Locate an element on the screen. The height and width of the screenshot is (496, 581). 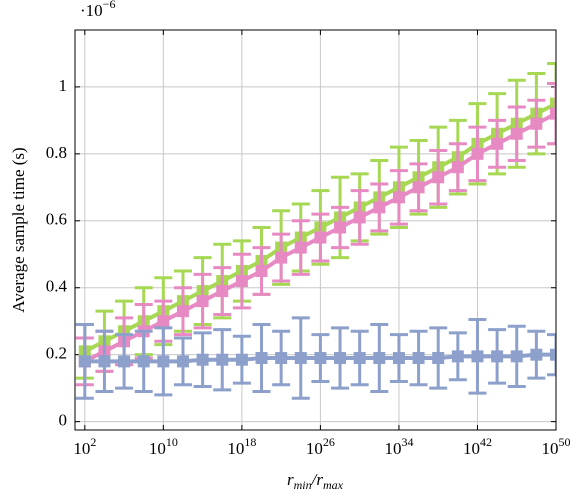
x-tick-label: 1010 is located at coordinates (163, 446).